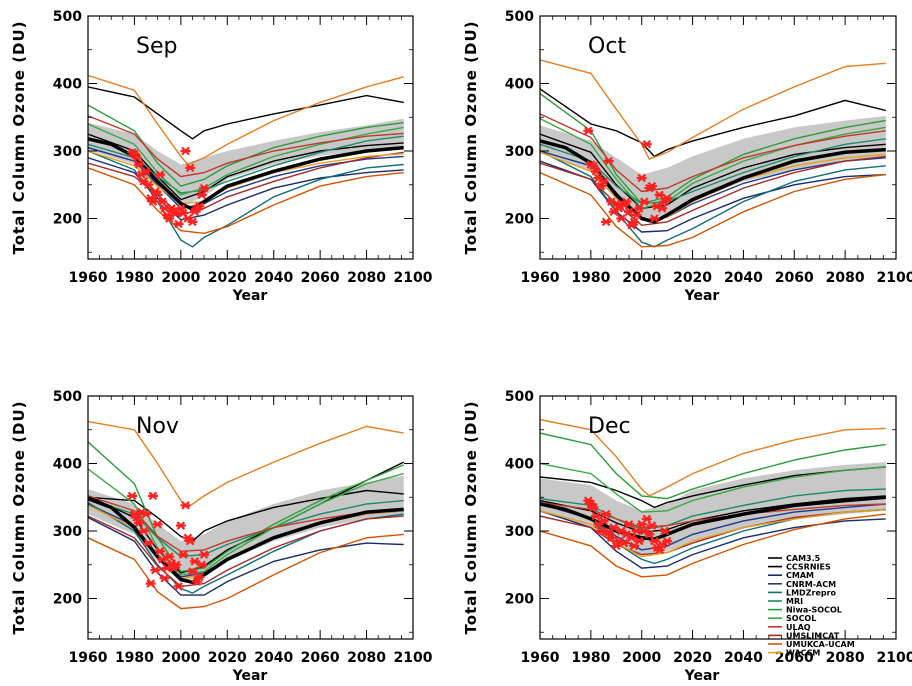 The height and width of the screenshot is (686, 912). What do you see at coordinates (134, 278) in the screenshot?
I see `x-tick-label: 1980` at bounding box center [134, 278].